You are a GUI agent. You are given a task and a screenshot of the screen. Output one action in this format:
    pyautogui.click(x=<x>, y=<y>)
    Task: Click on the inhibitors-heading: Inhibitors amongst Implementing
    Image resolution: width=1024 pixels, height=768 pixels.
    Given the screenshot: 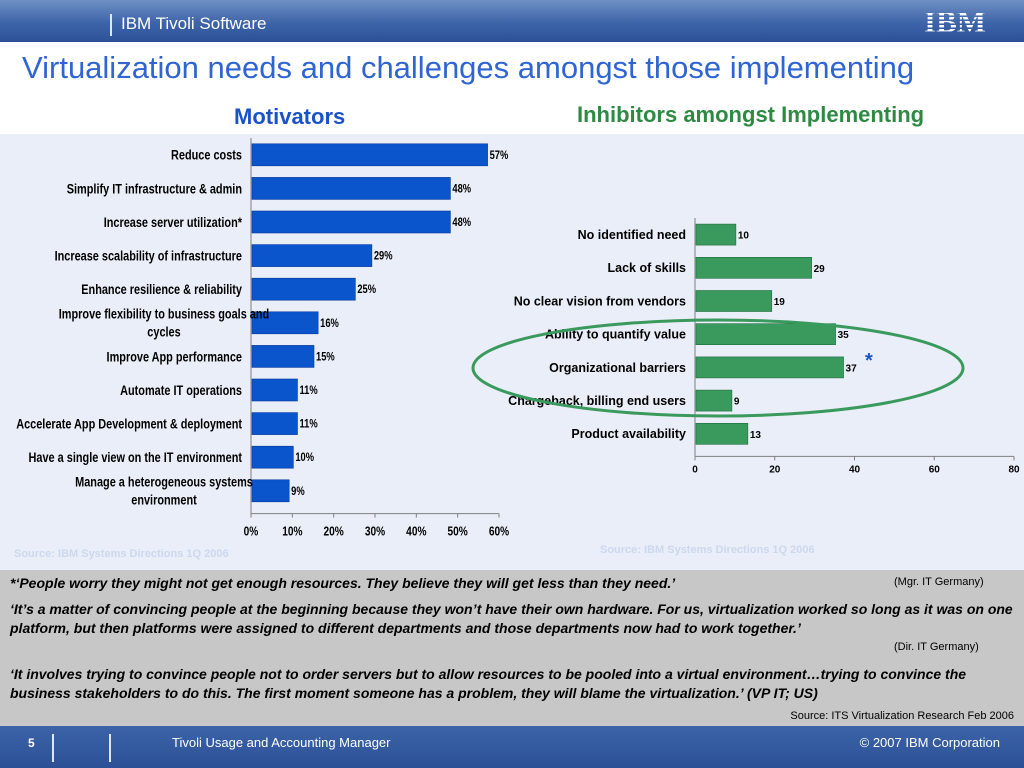 What is the action you would take?
    pyautogui.click(x=751, y=114)
    